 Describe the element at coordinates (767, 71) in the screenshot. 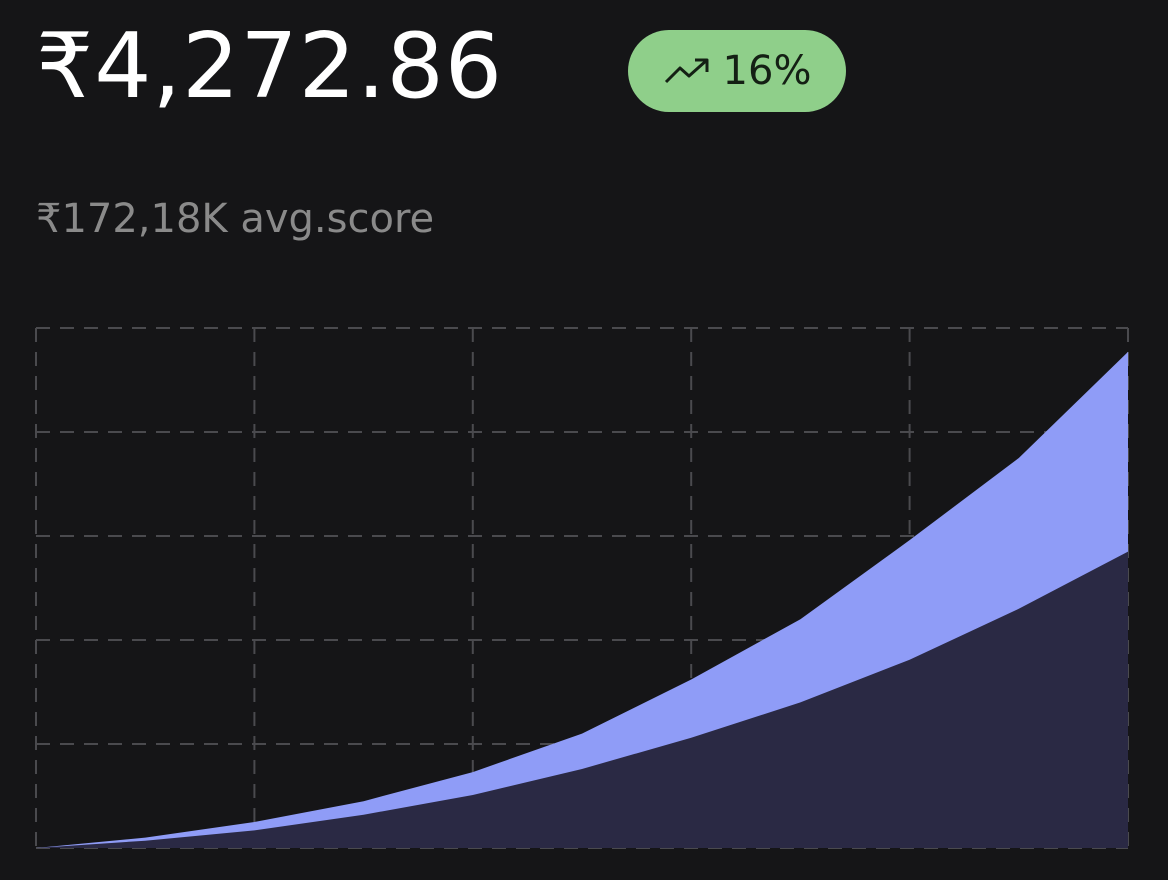

I see `change-value: 16%` at that location.